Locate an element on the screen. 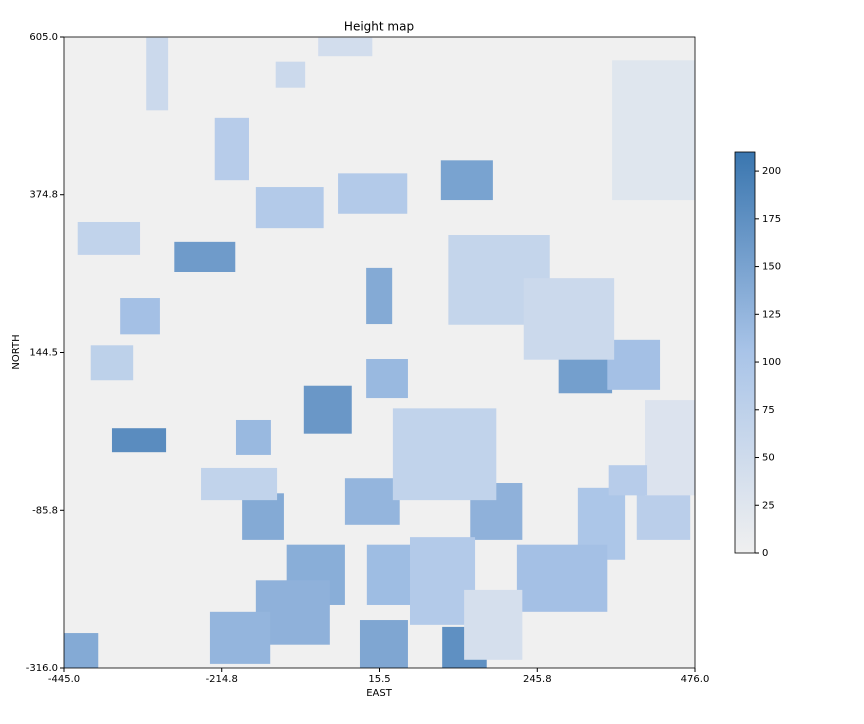 The height and width of the screenshot is (724, 864). colorbar-tick-label: 150 is located at coordinates (771, 267).